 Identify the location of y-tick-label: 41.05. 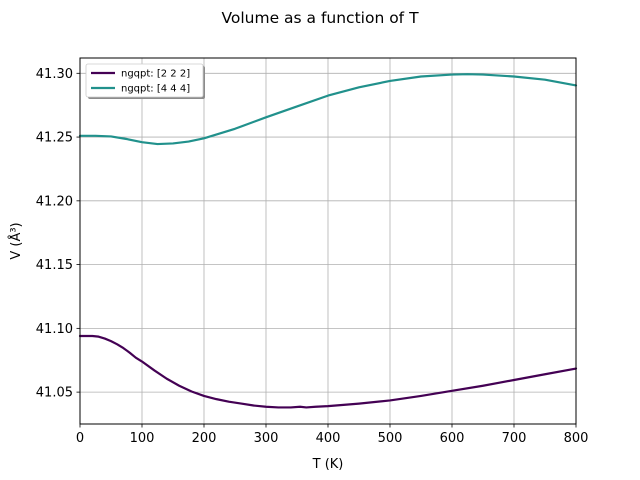
(54, 393).